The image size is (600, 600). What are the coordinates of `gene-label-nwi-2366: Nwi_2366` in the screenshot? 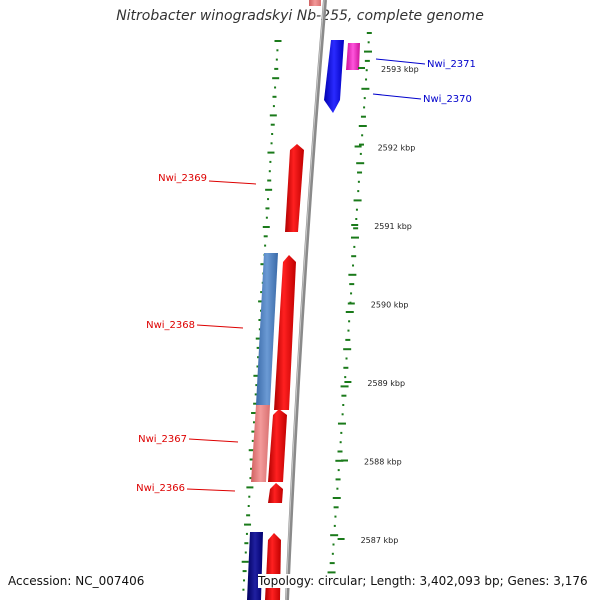 It's located at (160, 488).